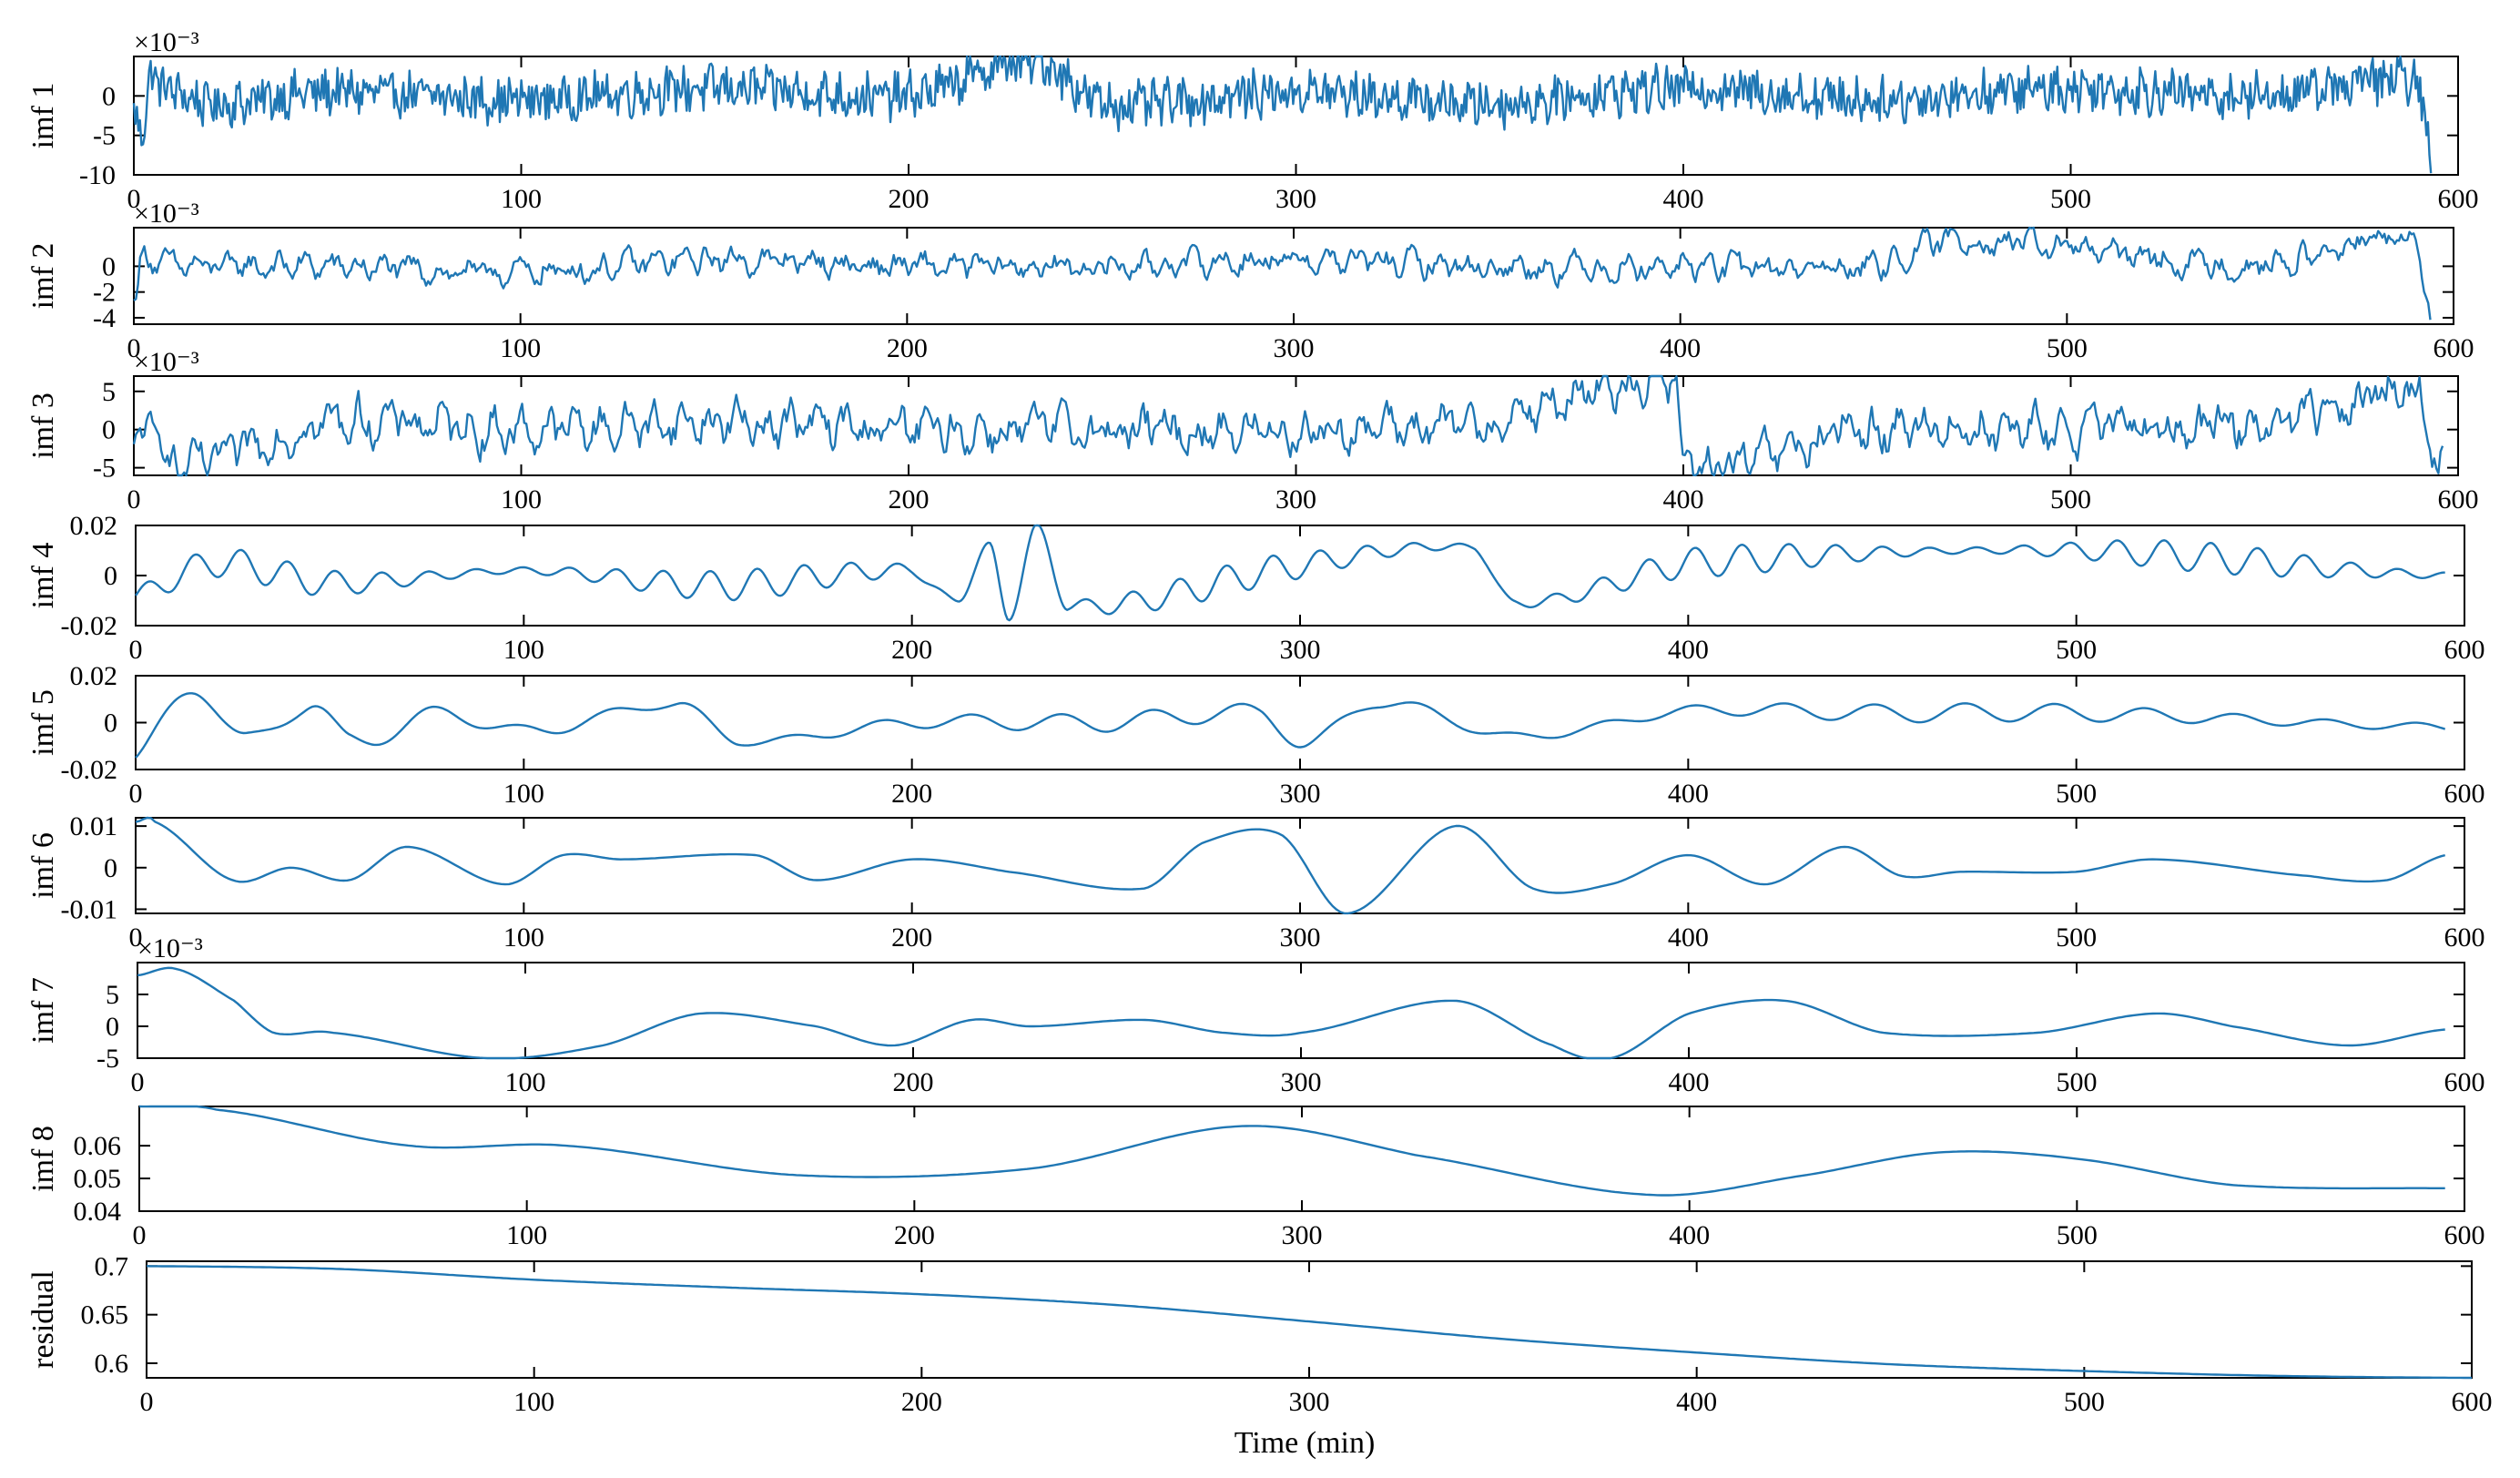 The width and height of the screenshot is (2520, 1478). I want to click on y-tick-label: 0.05, so click(98, 1179).